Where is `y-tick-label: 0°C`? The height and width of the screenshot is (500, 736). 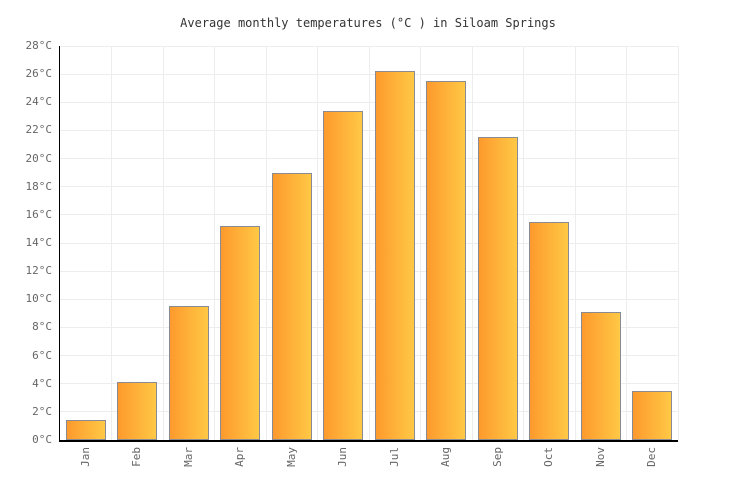 y-tick-label: 0°C is located at coordinates (42, 439).